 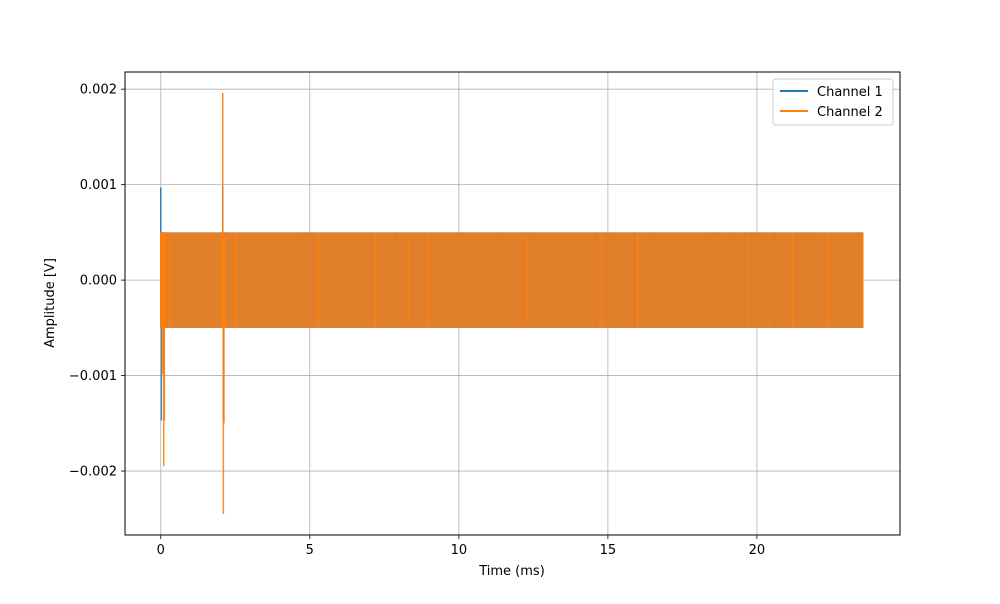 What do you see at coordinates (850, 92) in the screenshot?
I see `legend-label-channel-1: Channel 1` at bounding box center [850, 92].